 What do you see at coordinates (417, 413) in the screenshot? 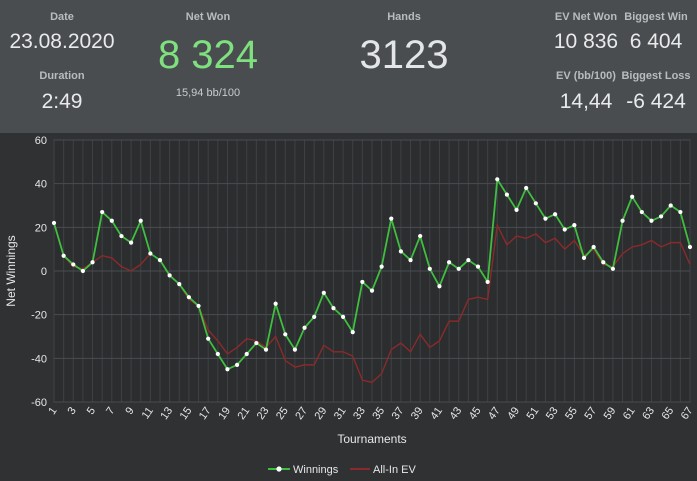
I see `x-tick-label: 39` at bounding box center [417, 413].